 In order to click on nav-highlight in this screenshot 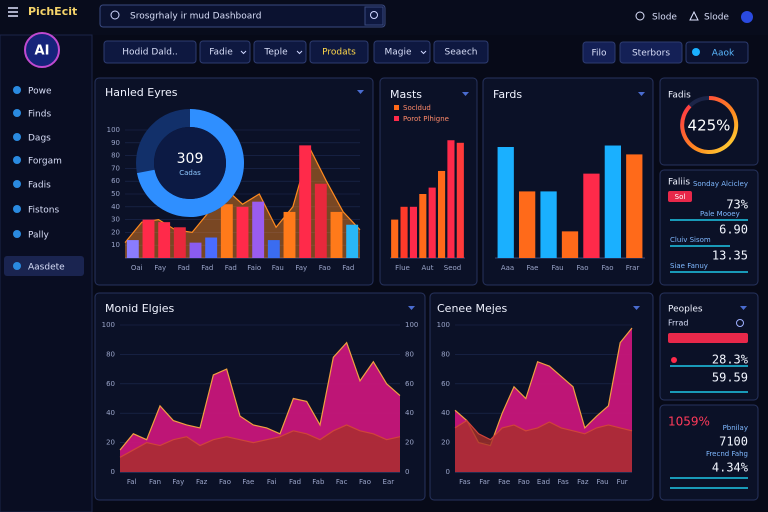, I will do `click(44, 266)`.